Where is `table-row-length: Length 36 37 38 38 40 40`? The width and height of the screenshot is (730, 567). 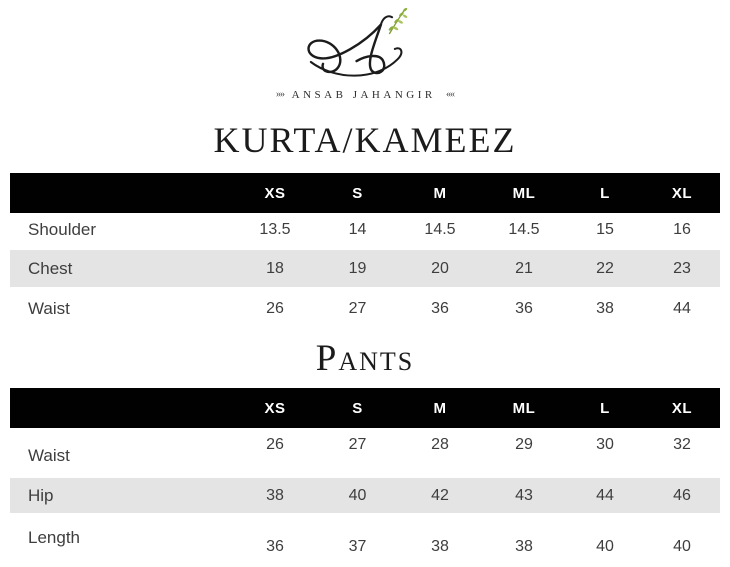 table-row-length: Length 36 37 38 38 40 40 is located at coordinates (365, 540).